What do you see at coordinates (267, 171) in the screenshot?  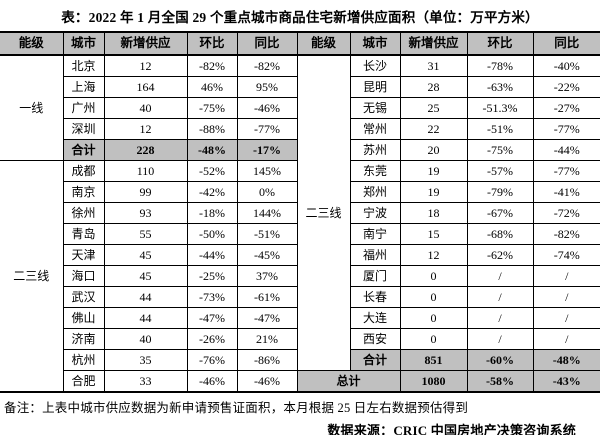 I see `yoy-cell: 145%` at bounding box center [267, 171].